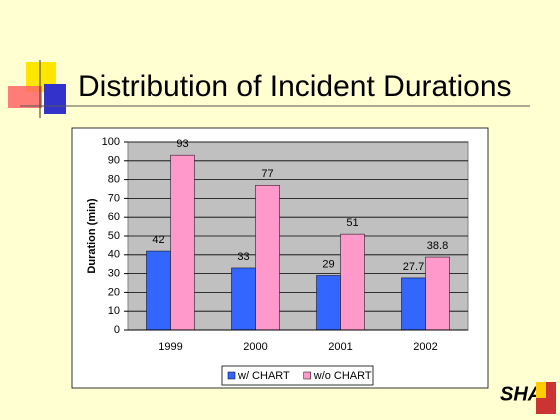 The image size is (560, 420). Describe the element at coordinates (541, 390) in the screenshot. I see `logo-flag` at that location.